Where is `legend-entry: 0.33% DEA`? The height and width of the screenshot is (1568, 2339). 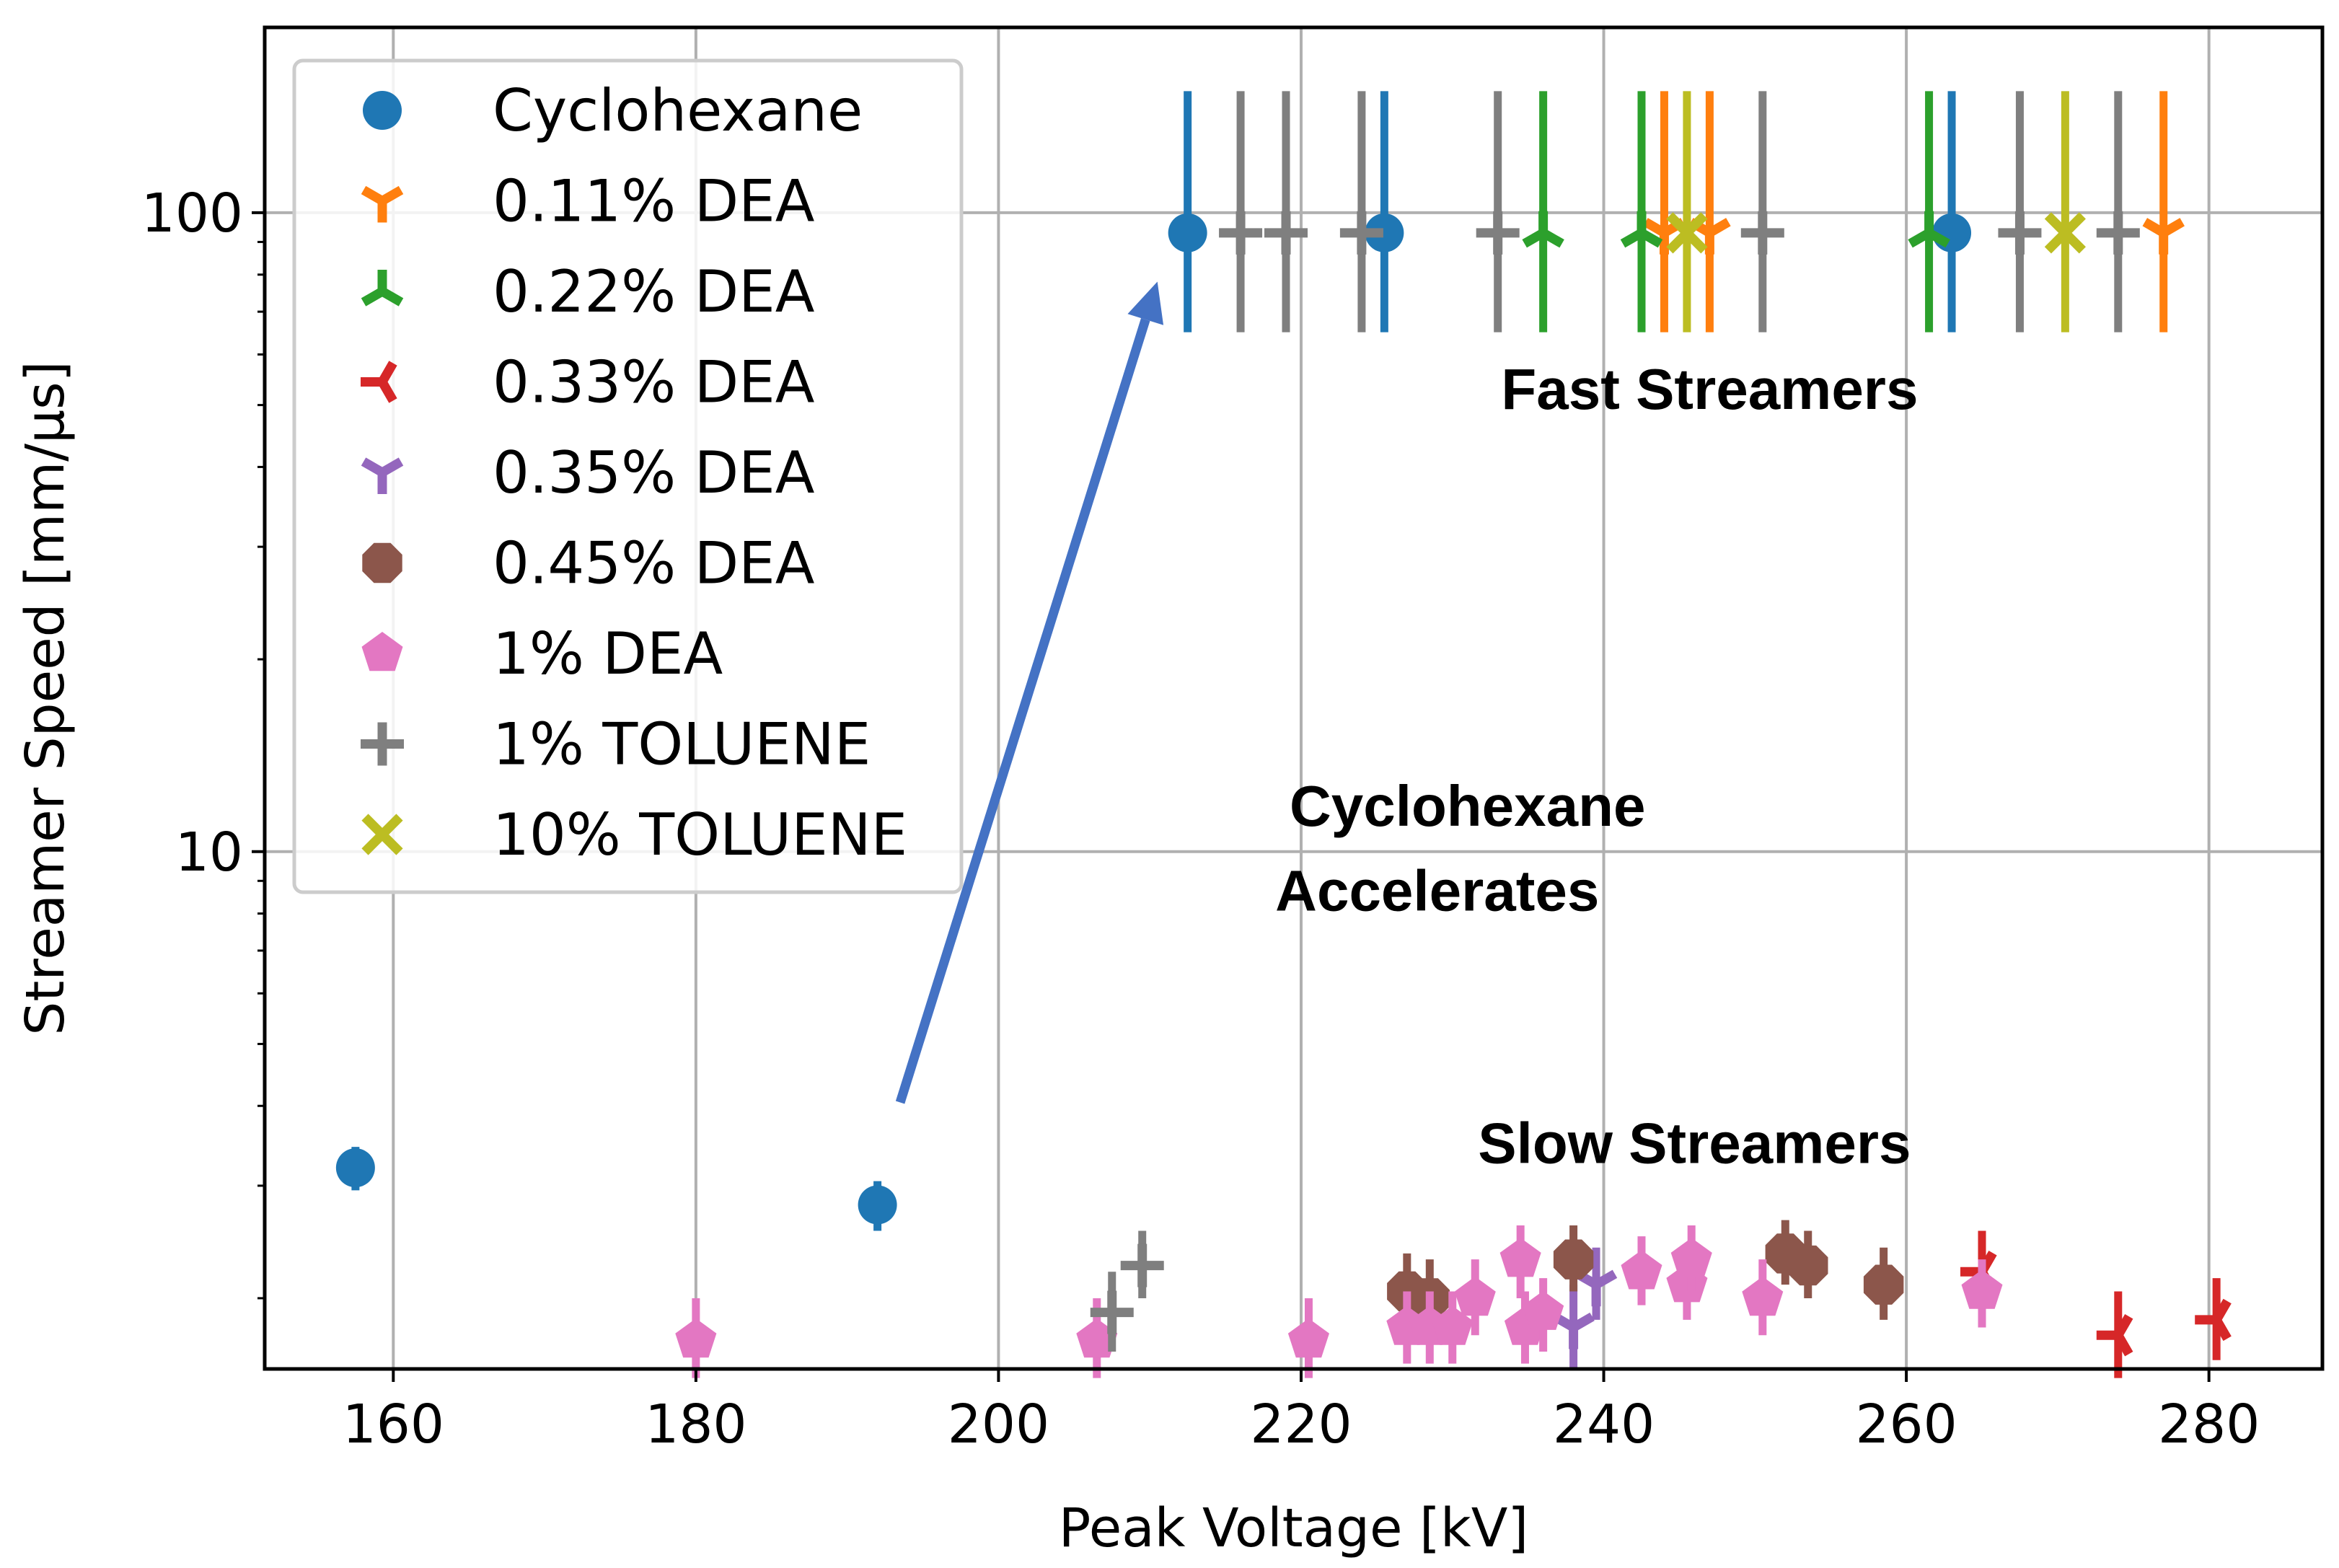 legend-entry: 0.33% DEA is located at coordinates (588, 383).